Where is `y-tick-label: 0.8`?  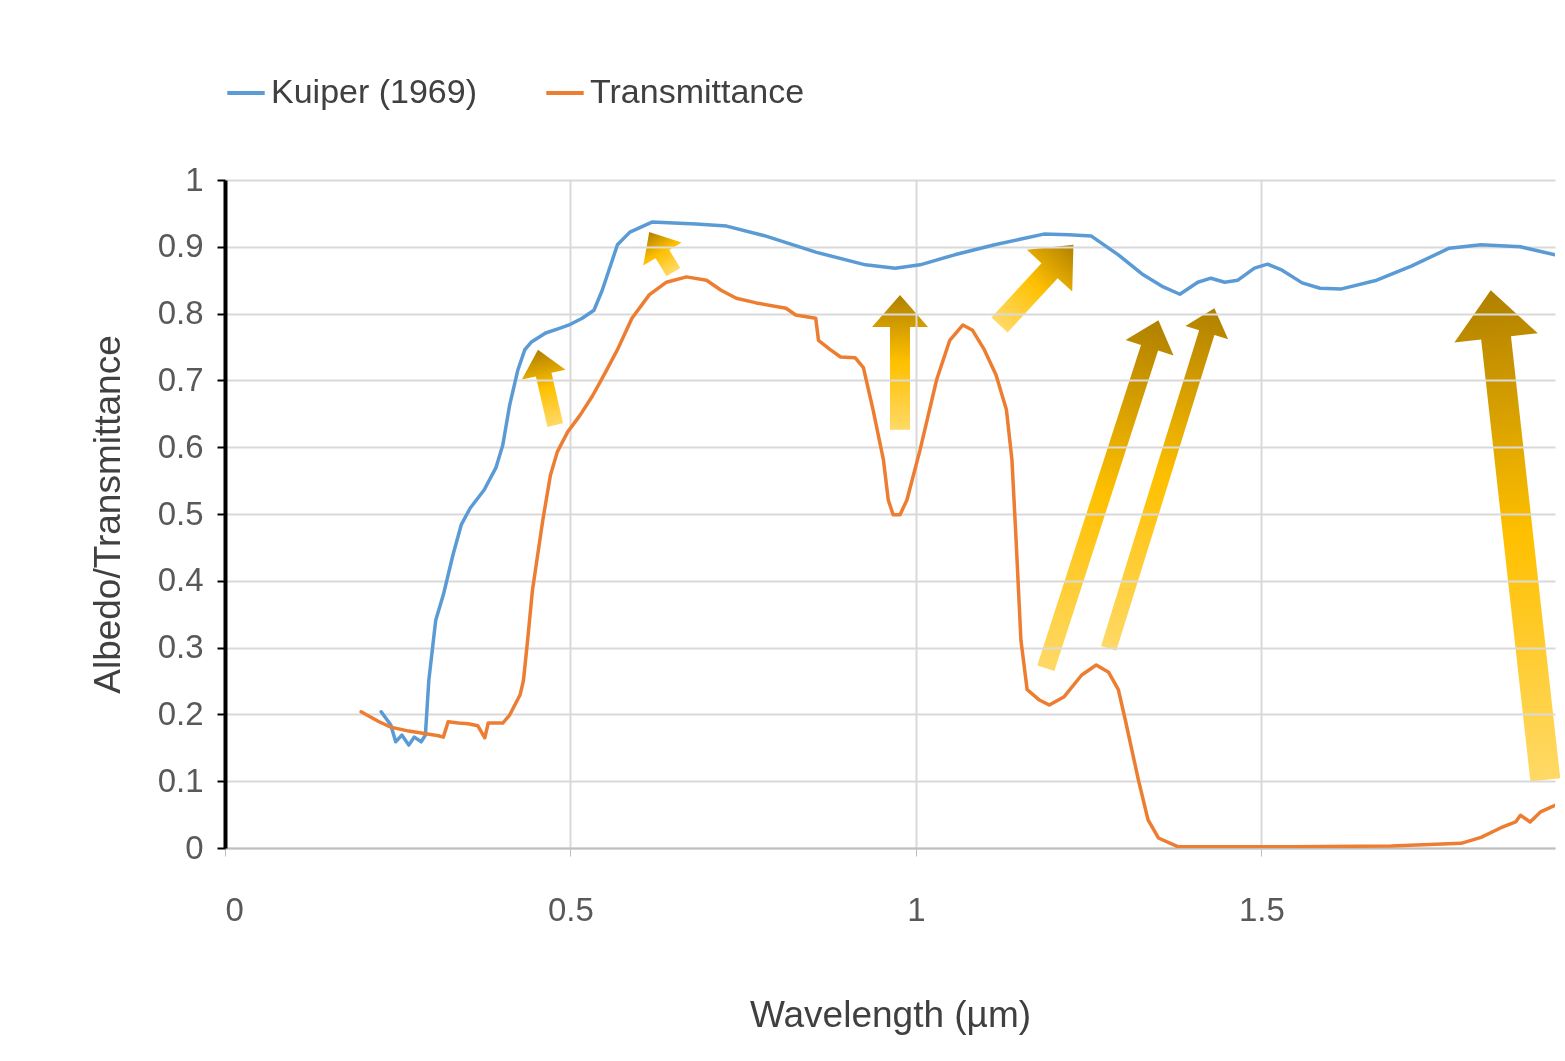
y-tick-label: 0.8 is located at coordinates (180, 313).